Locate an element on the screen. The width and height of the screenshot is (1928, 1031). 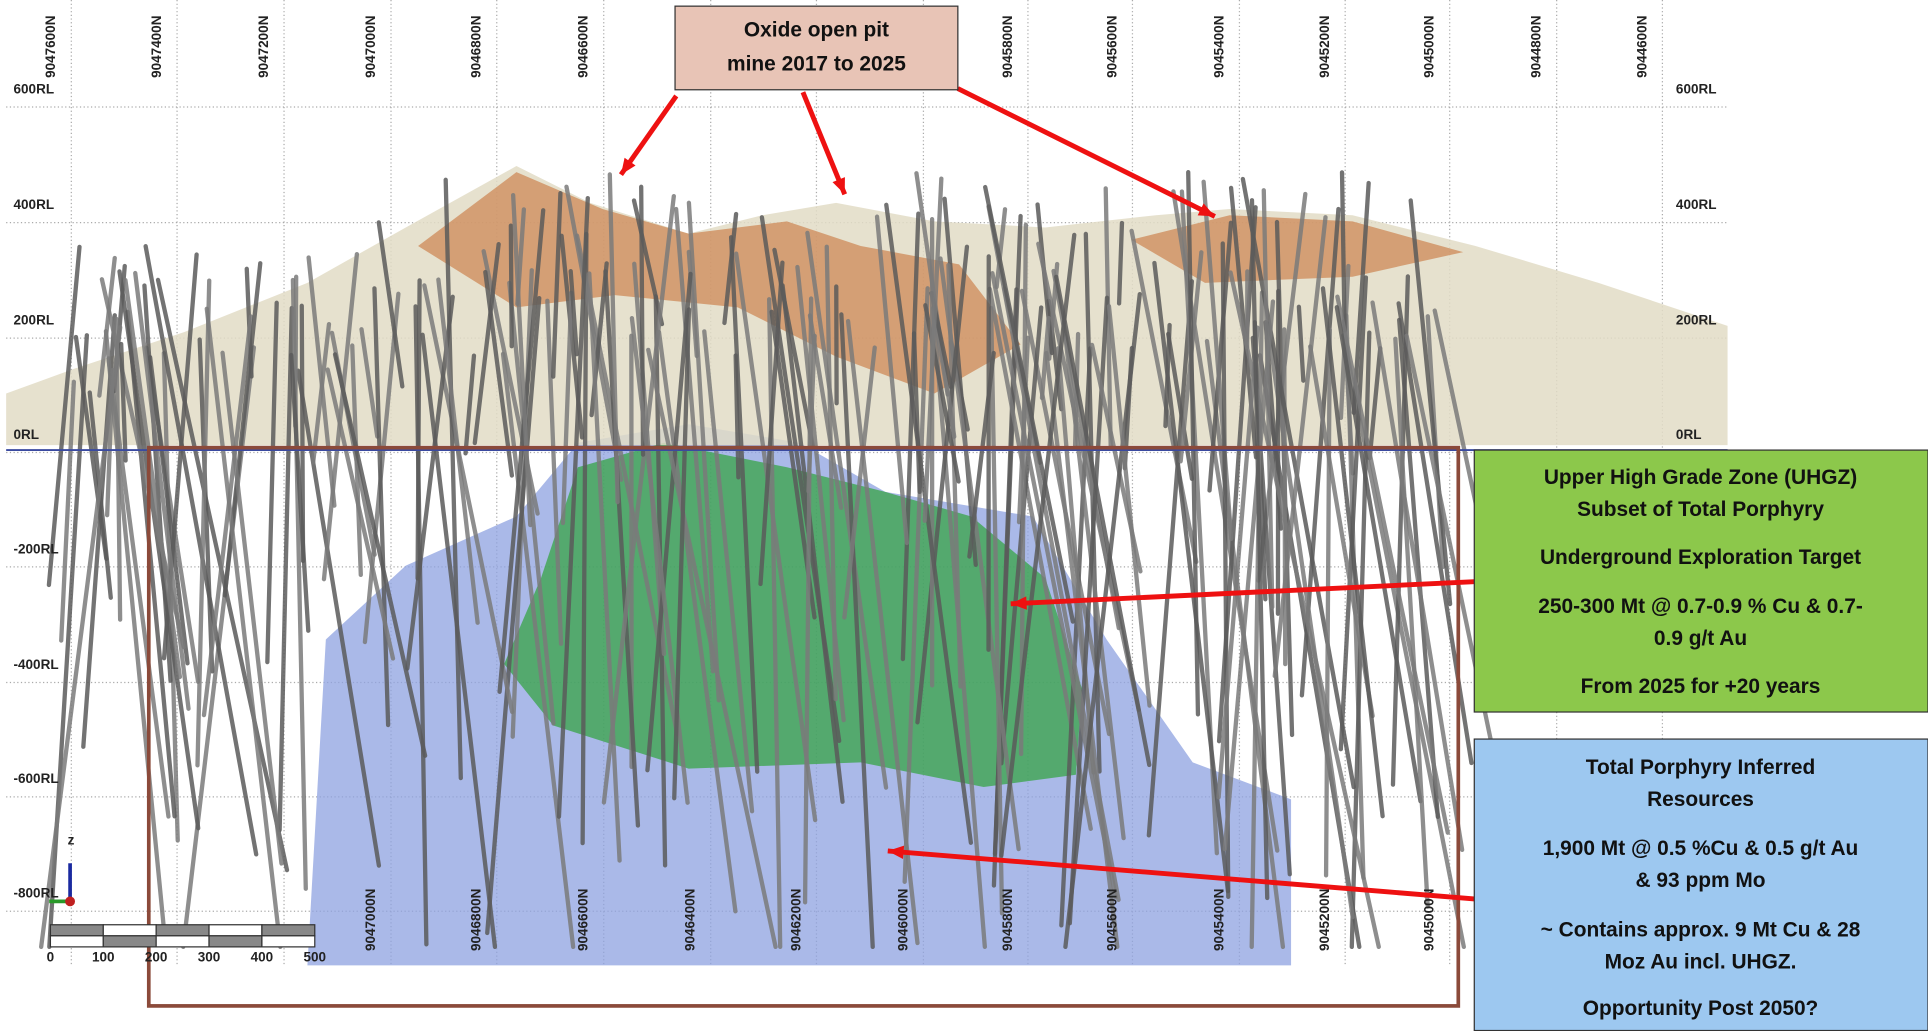
scale-label: 400 is located at coordinates (262, 957).